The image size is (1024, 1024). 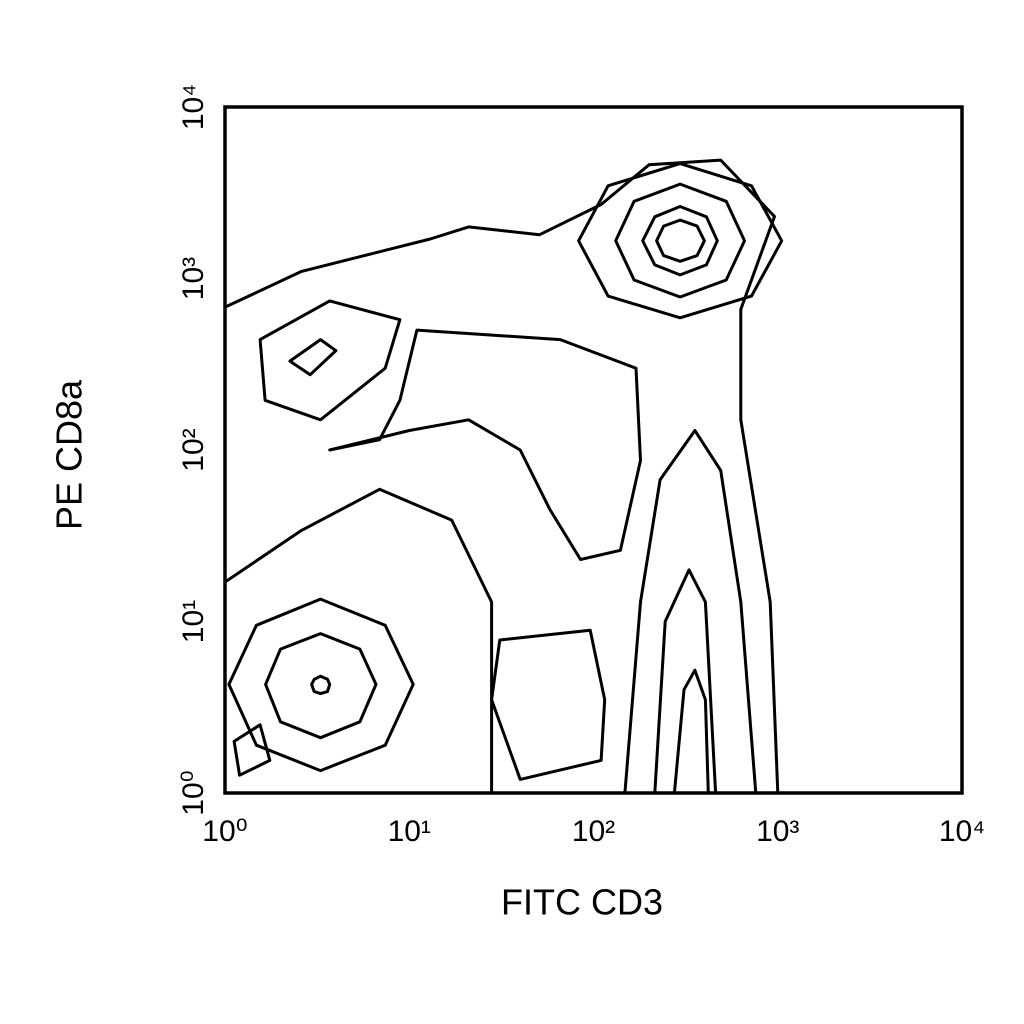 What do you see at coordinates (962, 831) in the screenshot?
I see `x-tick-label: 10⁴` at bounding box center [962, 831].